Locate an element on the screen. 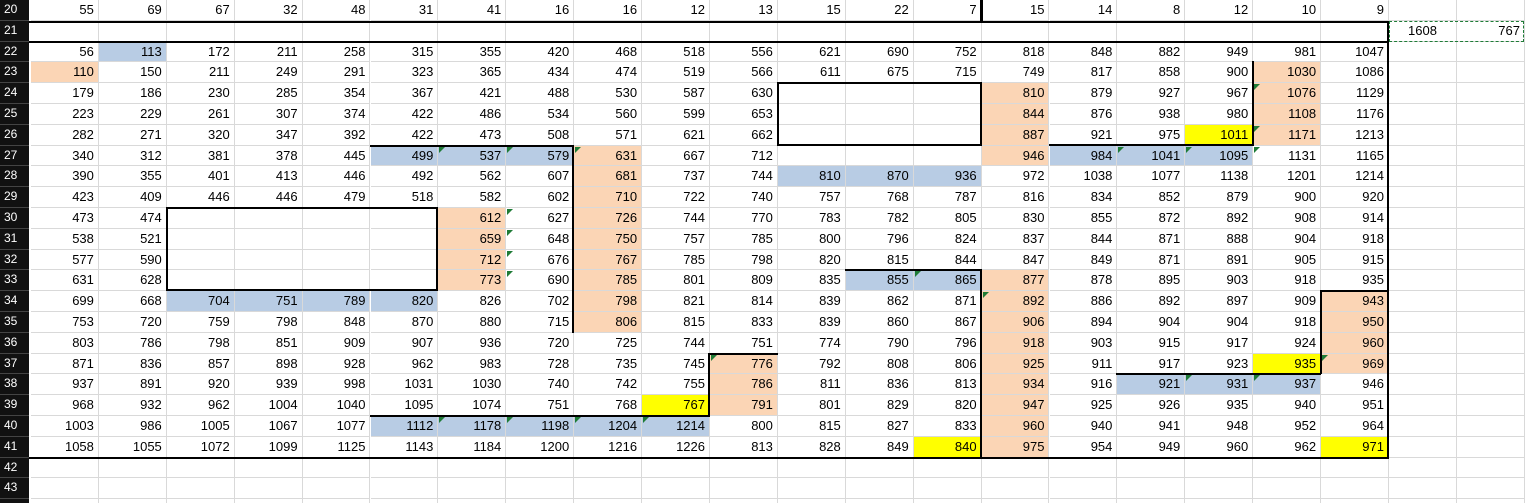 This screenshot has width=1530, height=503. row-header: 25 is located at coordinates (14, 114).